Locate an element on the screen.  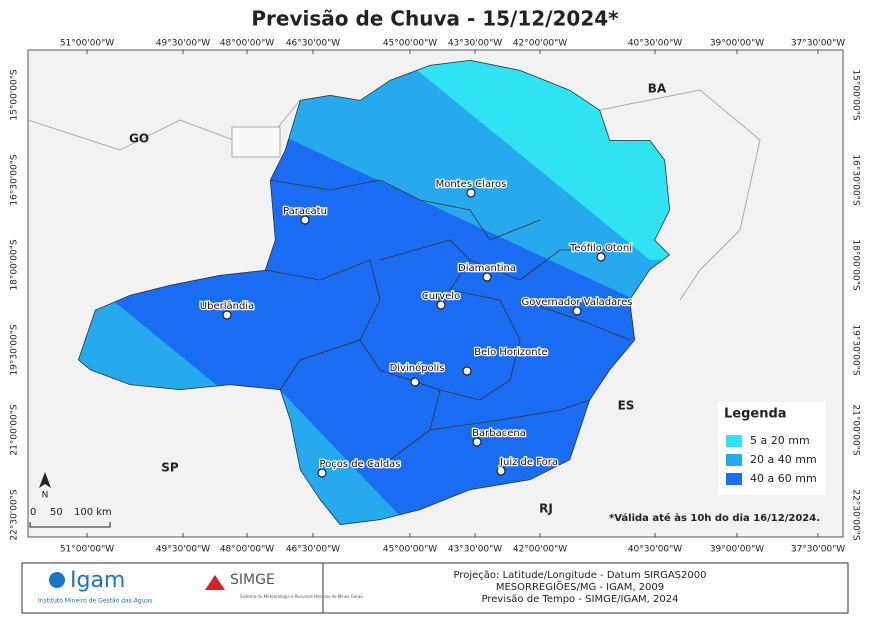
state-label: GO is located at coordinates (139, 139).